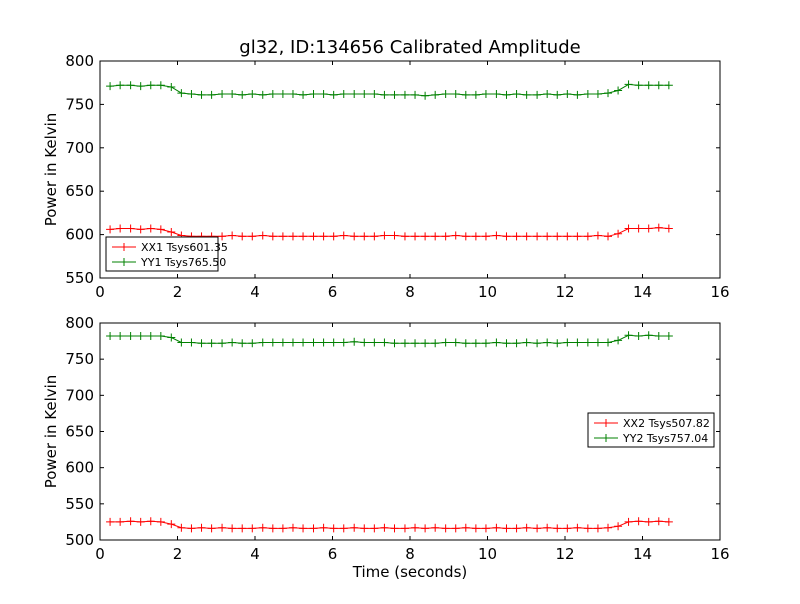 The image size is (800, 604). I want to click on x-tick-label: 16, so click(719, 554).